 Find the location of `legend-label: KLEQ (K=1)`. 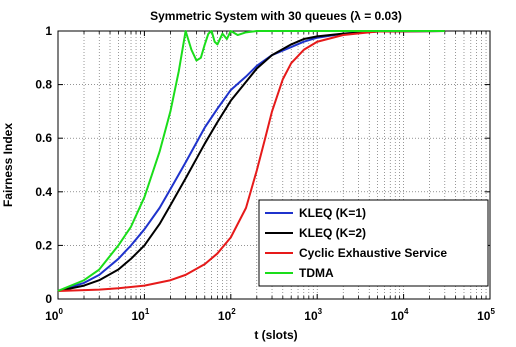

legend-label: KLEQ (K=1) is located at coordinates (332, 213).